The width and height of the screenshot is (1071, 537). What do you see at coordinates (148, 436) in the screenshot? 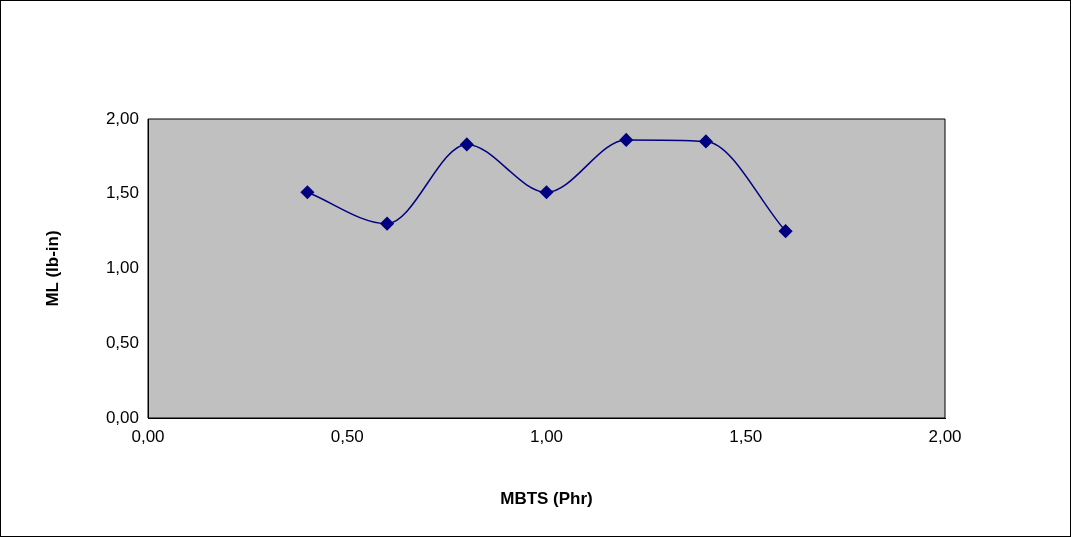
I see `x-tick-label: 0,00` at bounding box center [148, 436].